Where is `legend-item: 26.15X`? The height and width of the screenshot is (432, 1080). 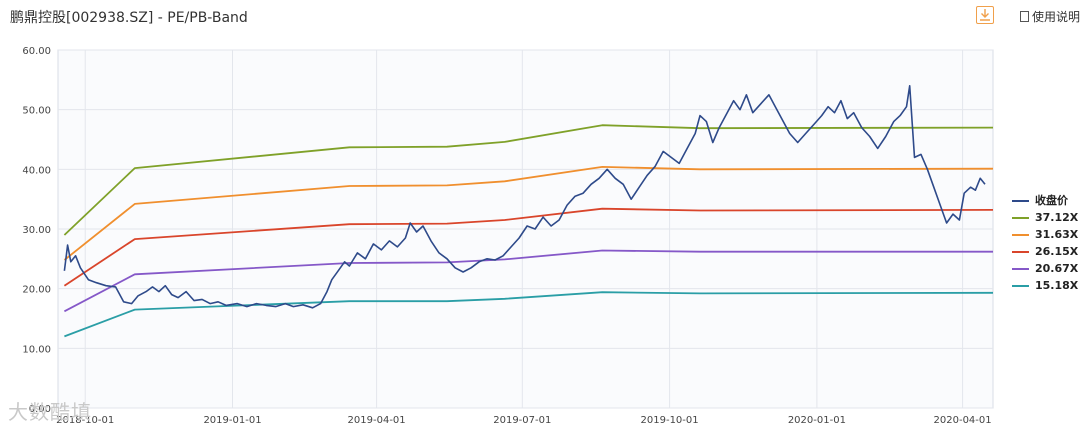
legend-item: 26.15X is located at coordinates (1045, 251).